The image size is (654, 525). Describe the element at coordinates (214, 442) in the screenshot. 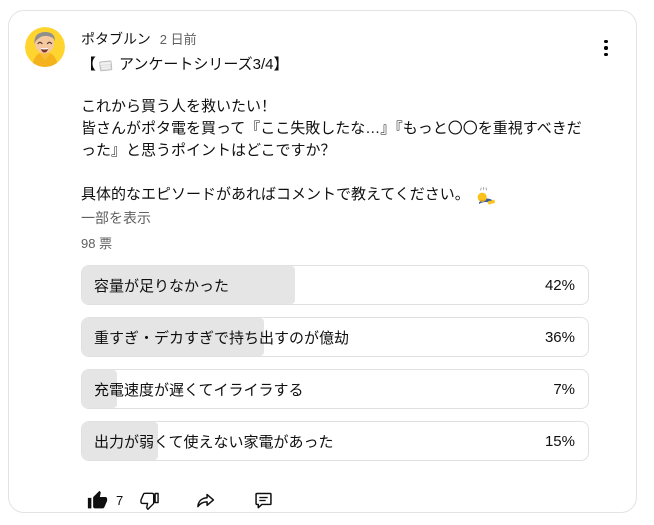

I see `poll-option-label: 出力が弱くて使えない家電があった` at that location.